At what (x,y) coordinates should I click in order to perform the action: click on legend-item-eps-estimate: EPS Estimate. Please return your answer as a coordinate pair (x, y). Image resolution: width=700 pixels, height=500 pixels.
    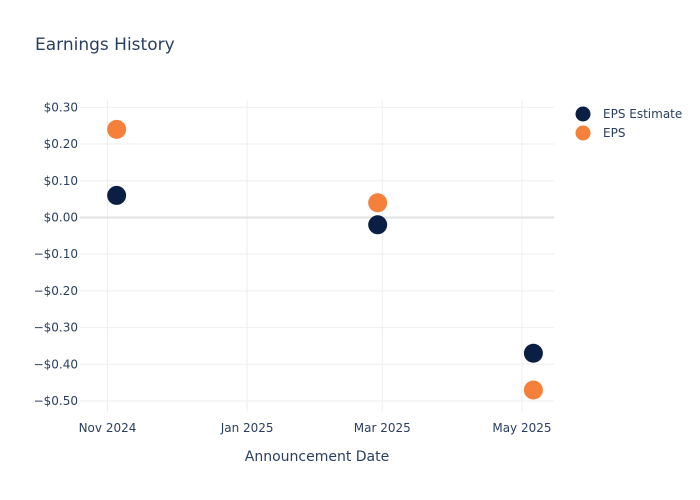
    Looking at the image, I should click on (629, 114).